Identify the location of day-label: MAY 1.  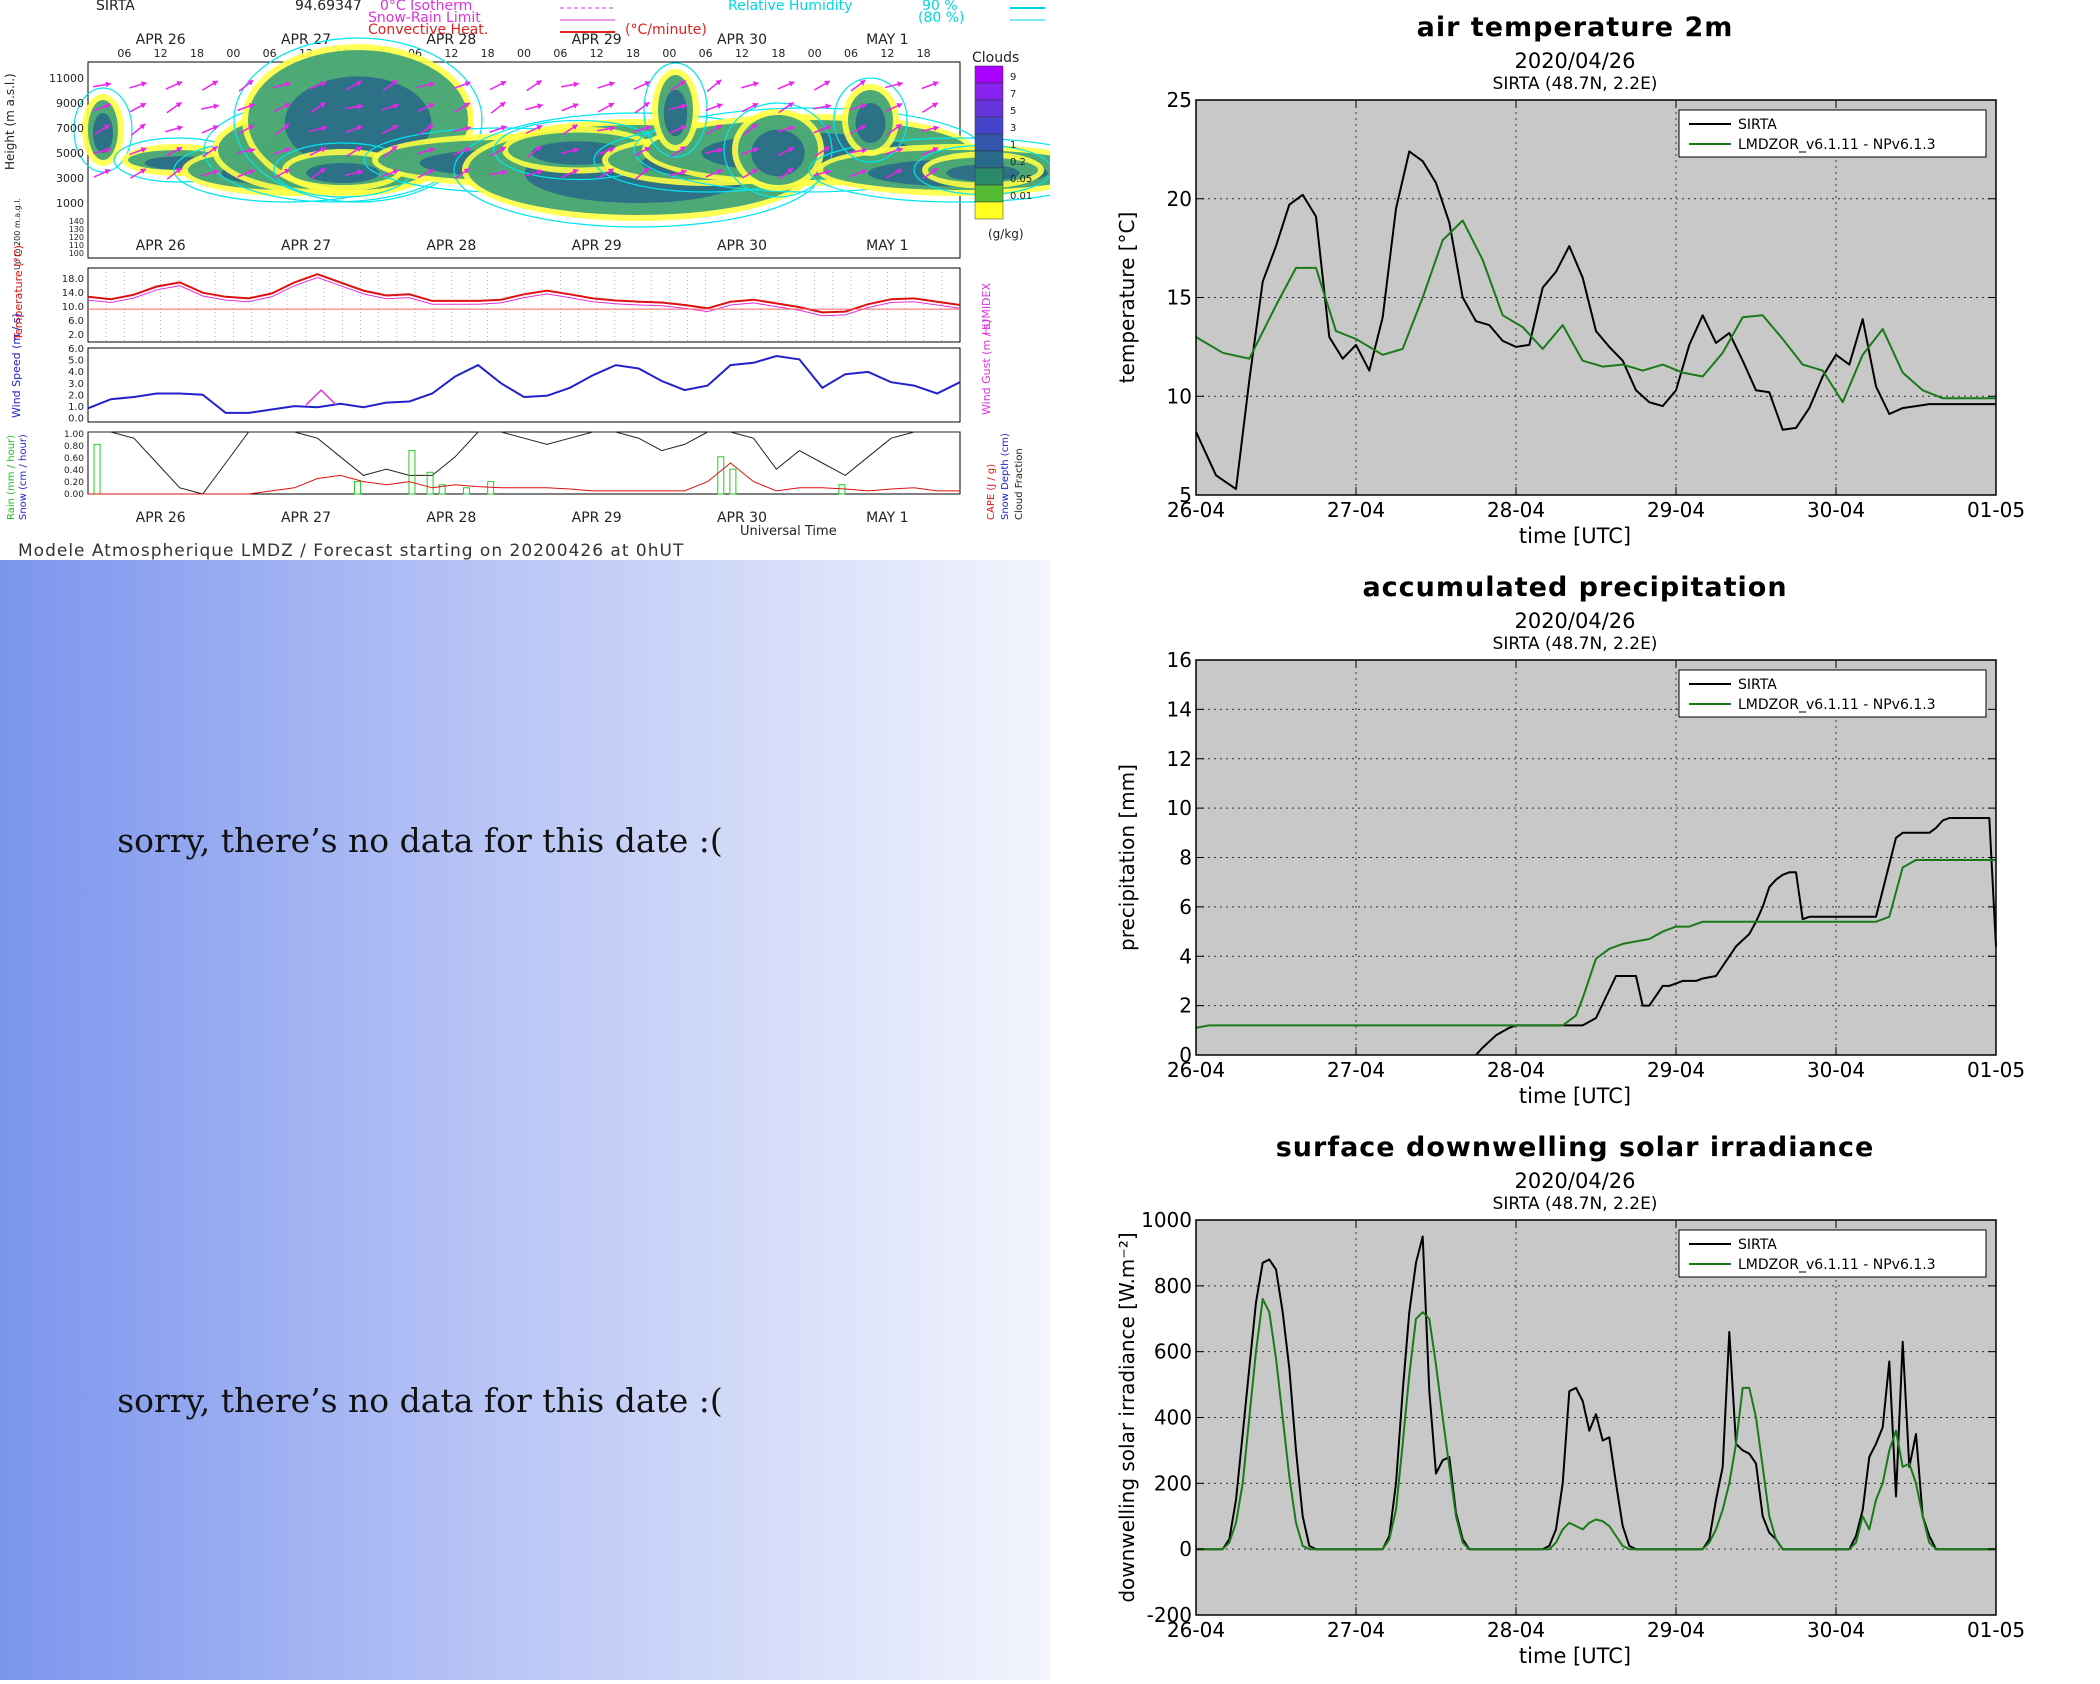
(887, 40).